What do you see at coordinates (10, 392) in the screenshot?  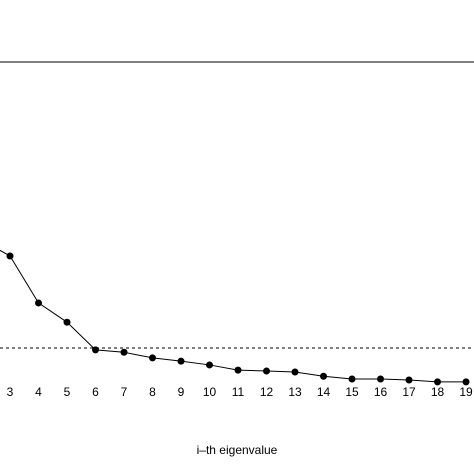 I see `x-tick-label: 3` at bounding box center [10, 392].